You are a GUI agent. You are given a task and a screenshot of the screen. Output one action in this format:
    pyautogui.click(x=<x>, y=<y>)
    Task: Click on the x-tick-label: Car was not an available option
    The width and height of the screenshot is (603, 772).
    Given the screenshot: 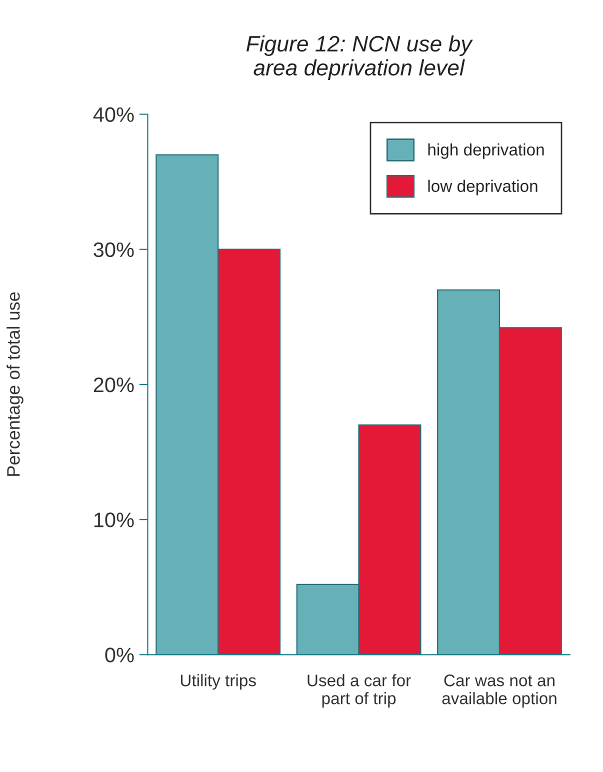 What is the action you would take?
    pyautogui.click(x=499, y=691)
    